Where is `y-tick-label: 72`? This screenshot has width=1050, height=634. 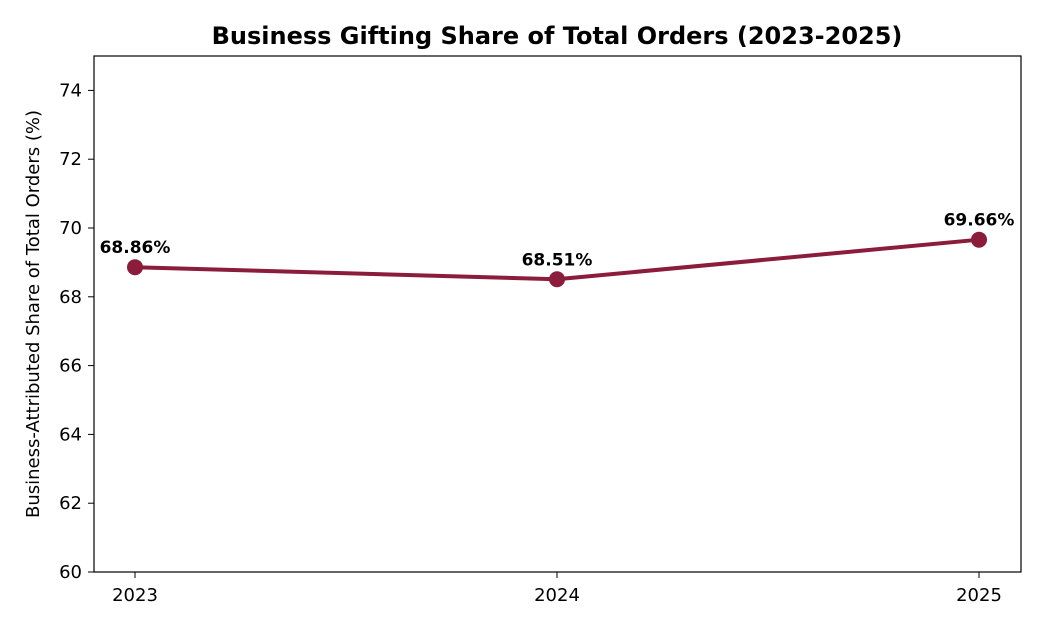
y-tick-label: 72 is located at coordinates (70, 159).